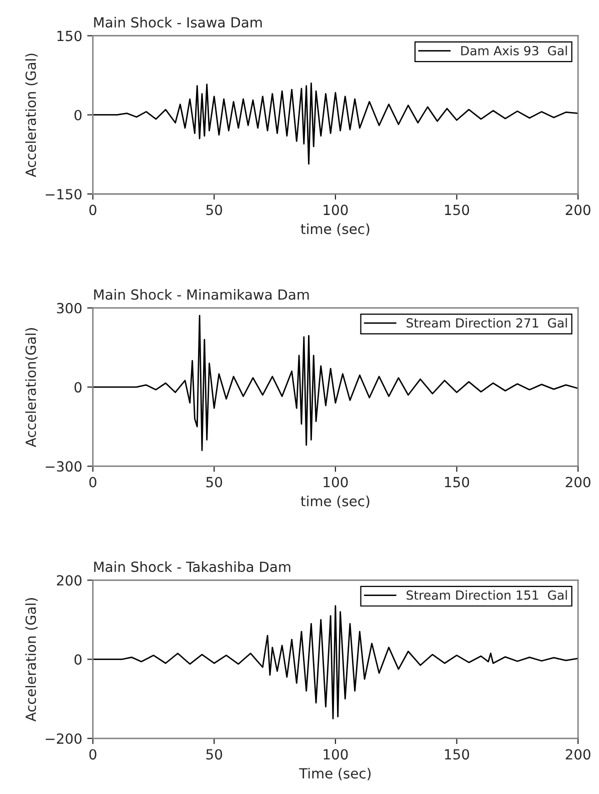  I want to click on legend-label: Dam Axis 93 Gal, so click(514, 51).